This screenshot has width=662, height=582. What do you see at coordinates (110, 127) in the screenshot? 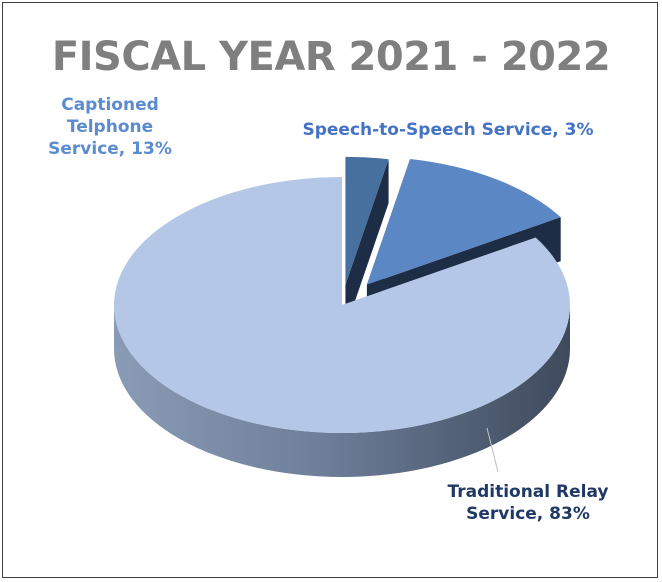
I see `data-label-captioned-telphone-service: Captioned Telphone Service, 13%` at bounding box center [110, 127].